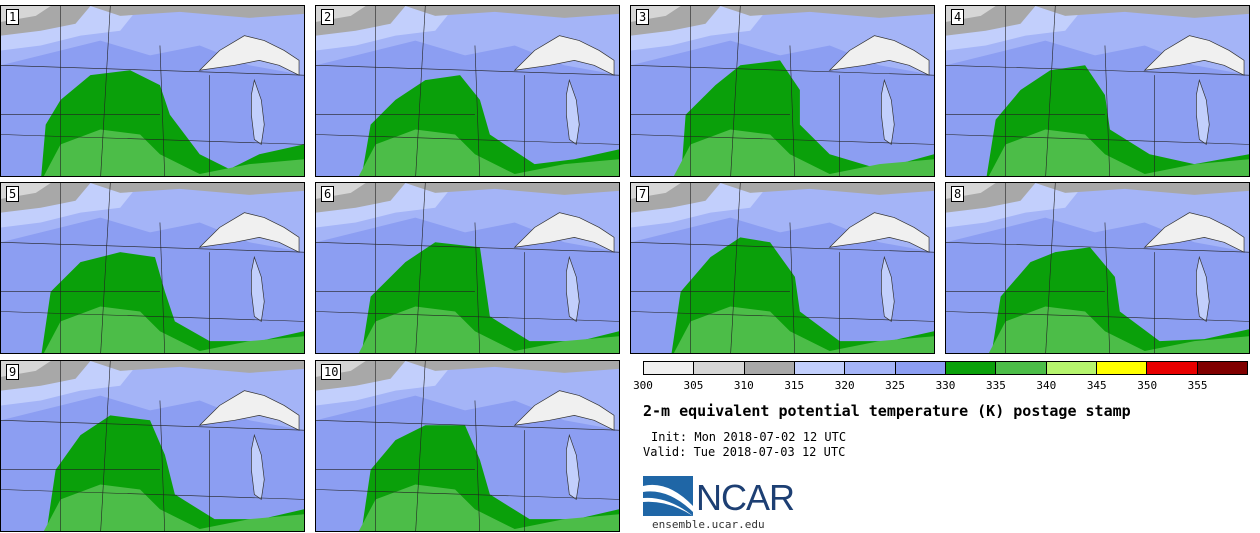 The height and width of the screenshot is (533, 1260). Describe the element at coordinates (708, 524) in the screenshot. I see `site-url: ensemble.ucar.edu` at that location.